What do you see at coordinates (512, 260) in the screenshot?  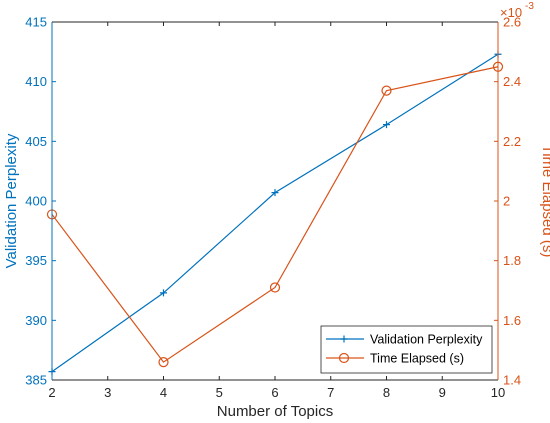 I see `right-y-tick-label: 1.8` at bounding box center [512, 260].